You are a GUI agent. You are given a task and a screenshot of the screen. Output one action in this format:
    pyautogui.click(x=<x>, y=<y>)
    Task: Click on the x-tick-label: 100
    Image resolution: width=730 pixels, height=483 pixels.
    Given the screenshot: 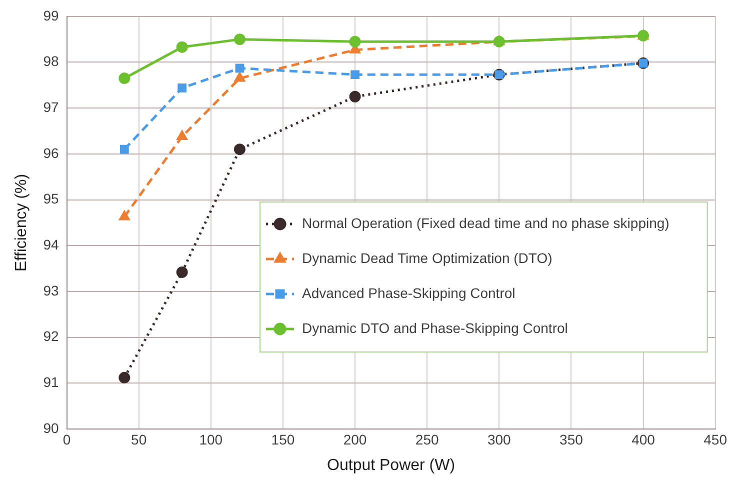 What is the action you would take?
    pyautogui.click(x=211, y=439)
    